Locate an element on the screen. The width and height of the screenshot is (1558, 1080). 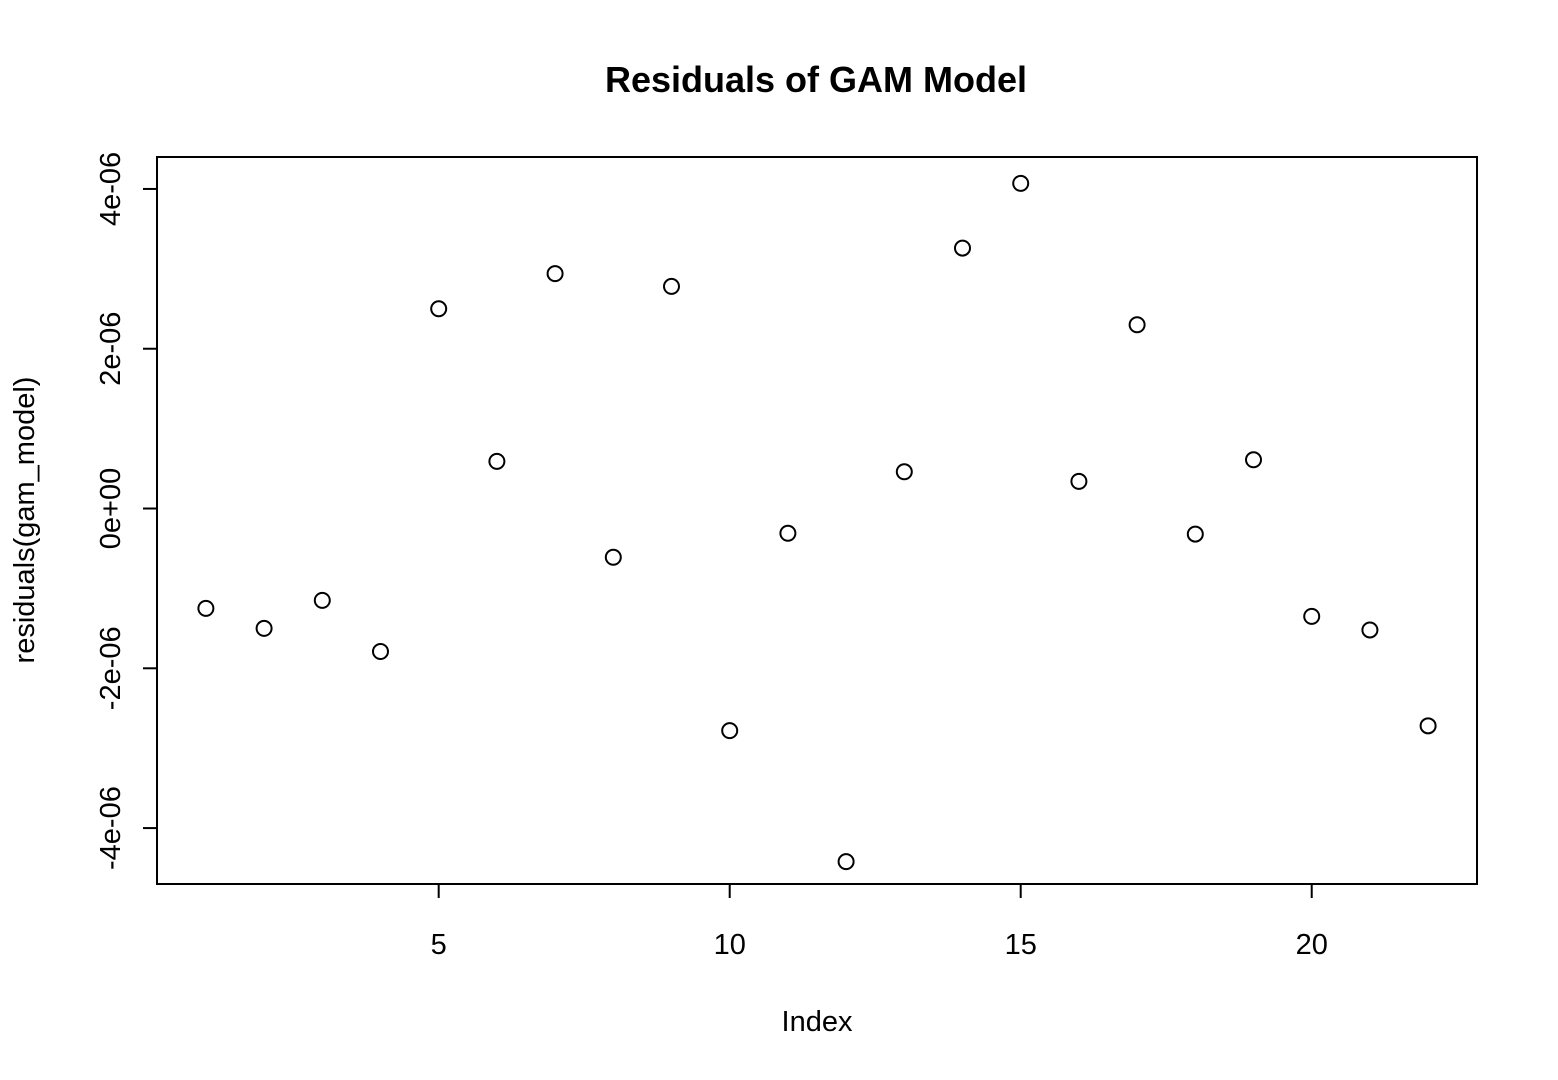
y-tick-label: -2e-06 is located at coordinates (111, 668).